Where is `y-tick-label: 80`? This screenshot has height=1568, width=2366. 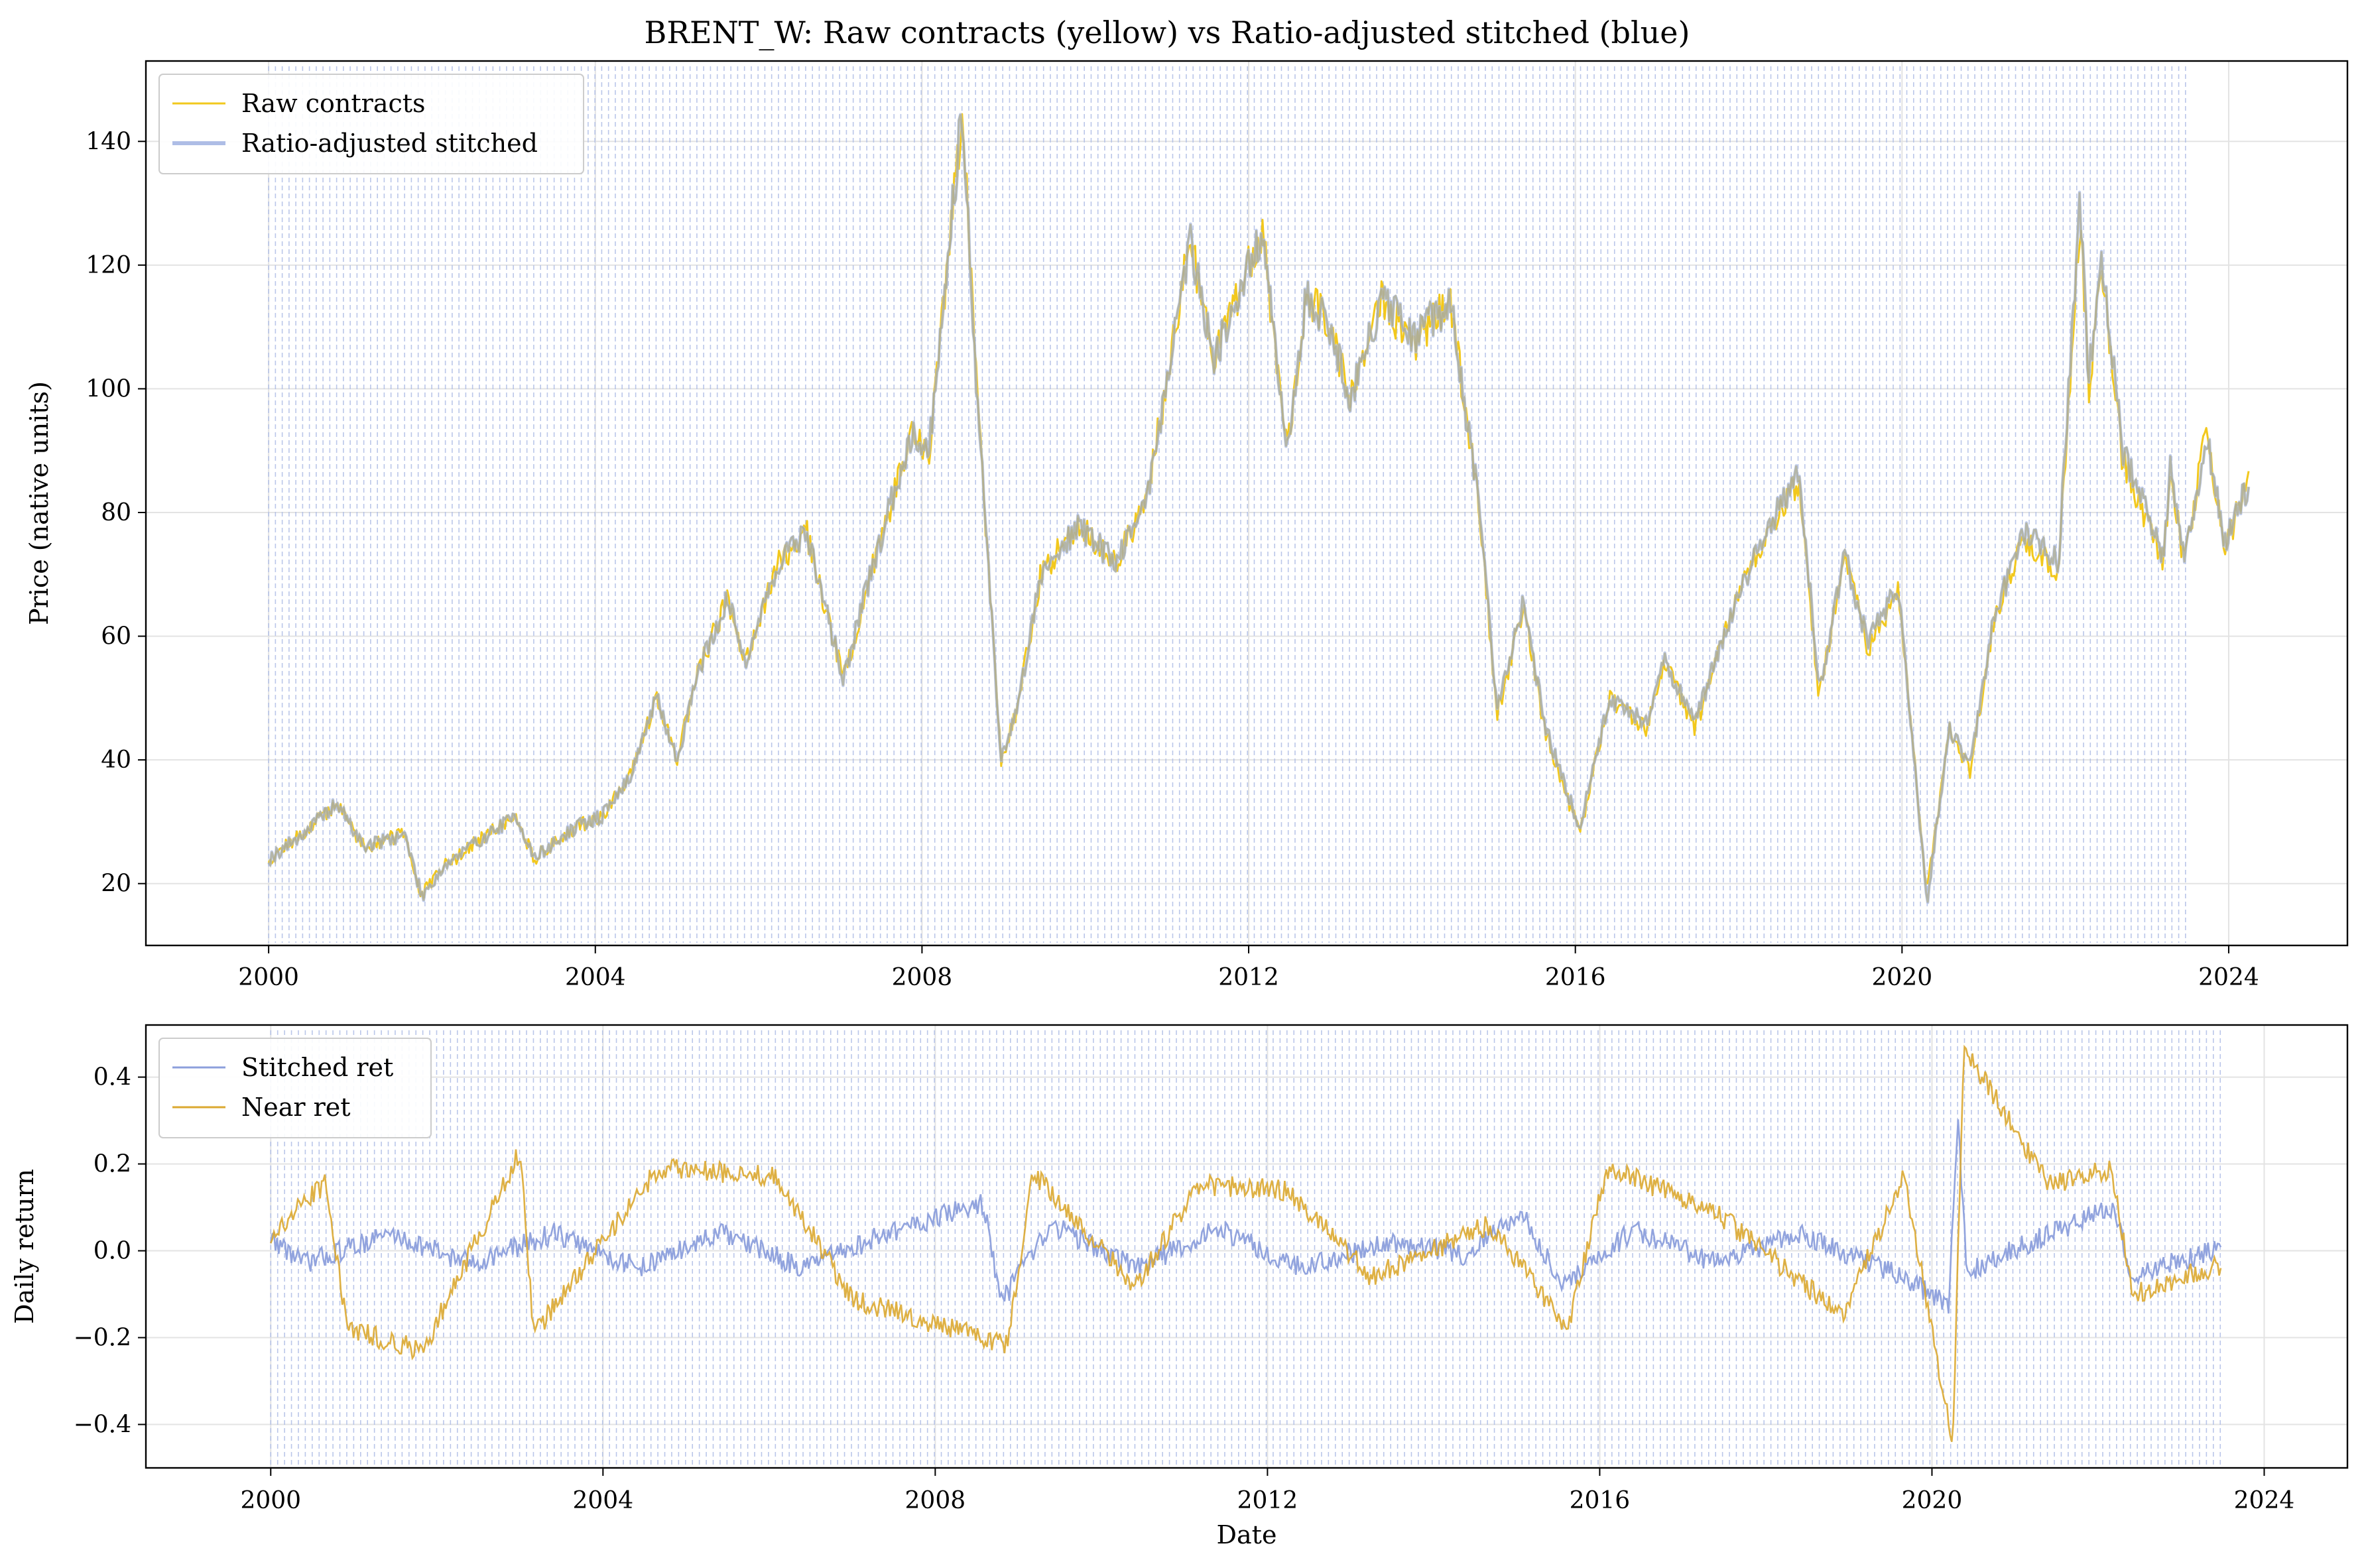 y-tick-label: 80 is located at coordinates (116, 512).